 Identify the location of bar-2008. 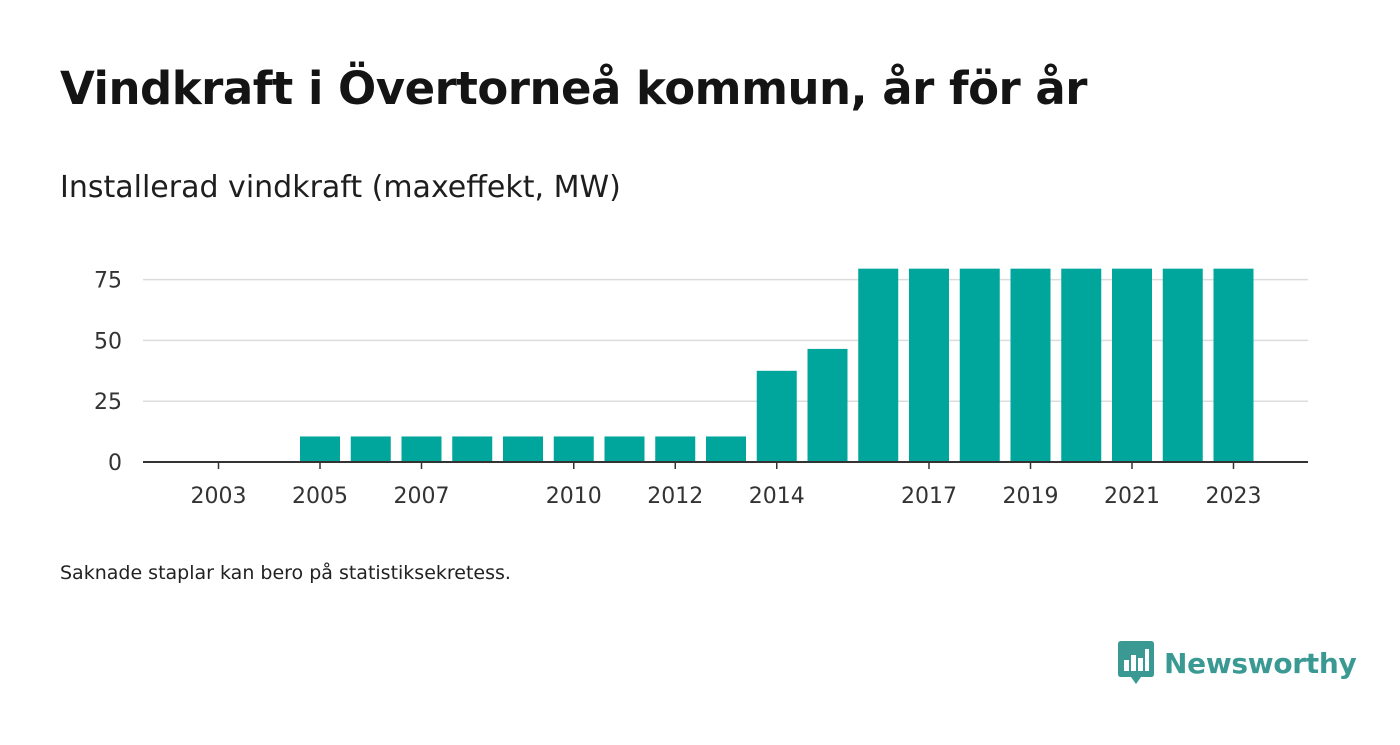
(472, 449).